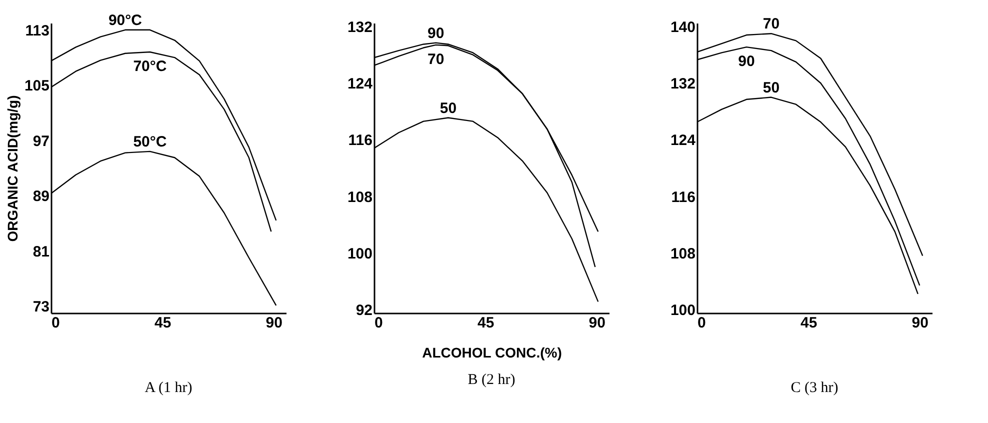 The height and width of the screenshot is (423, 988). Describe the element at coordinates (37, 31) in the screenshot. I see `y-tick-label: 113` at that location.